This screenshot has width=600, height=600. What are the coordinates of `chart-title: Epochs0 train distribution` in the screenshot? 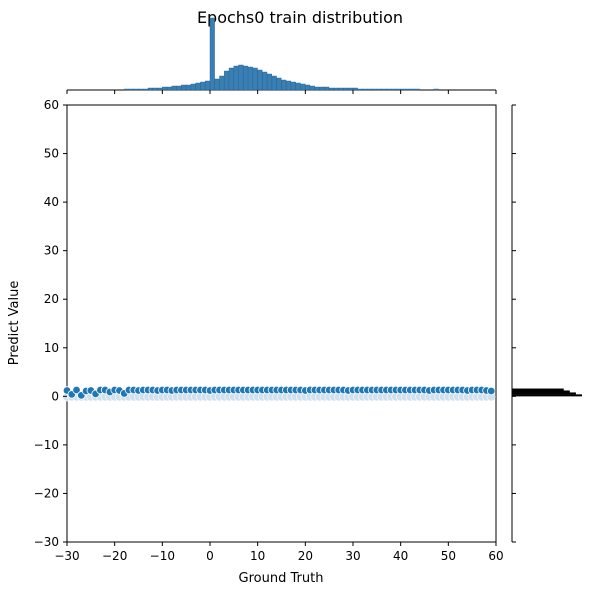 It's located at (300, 17).